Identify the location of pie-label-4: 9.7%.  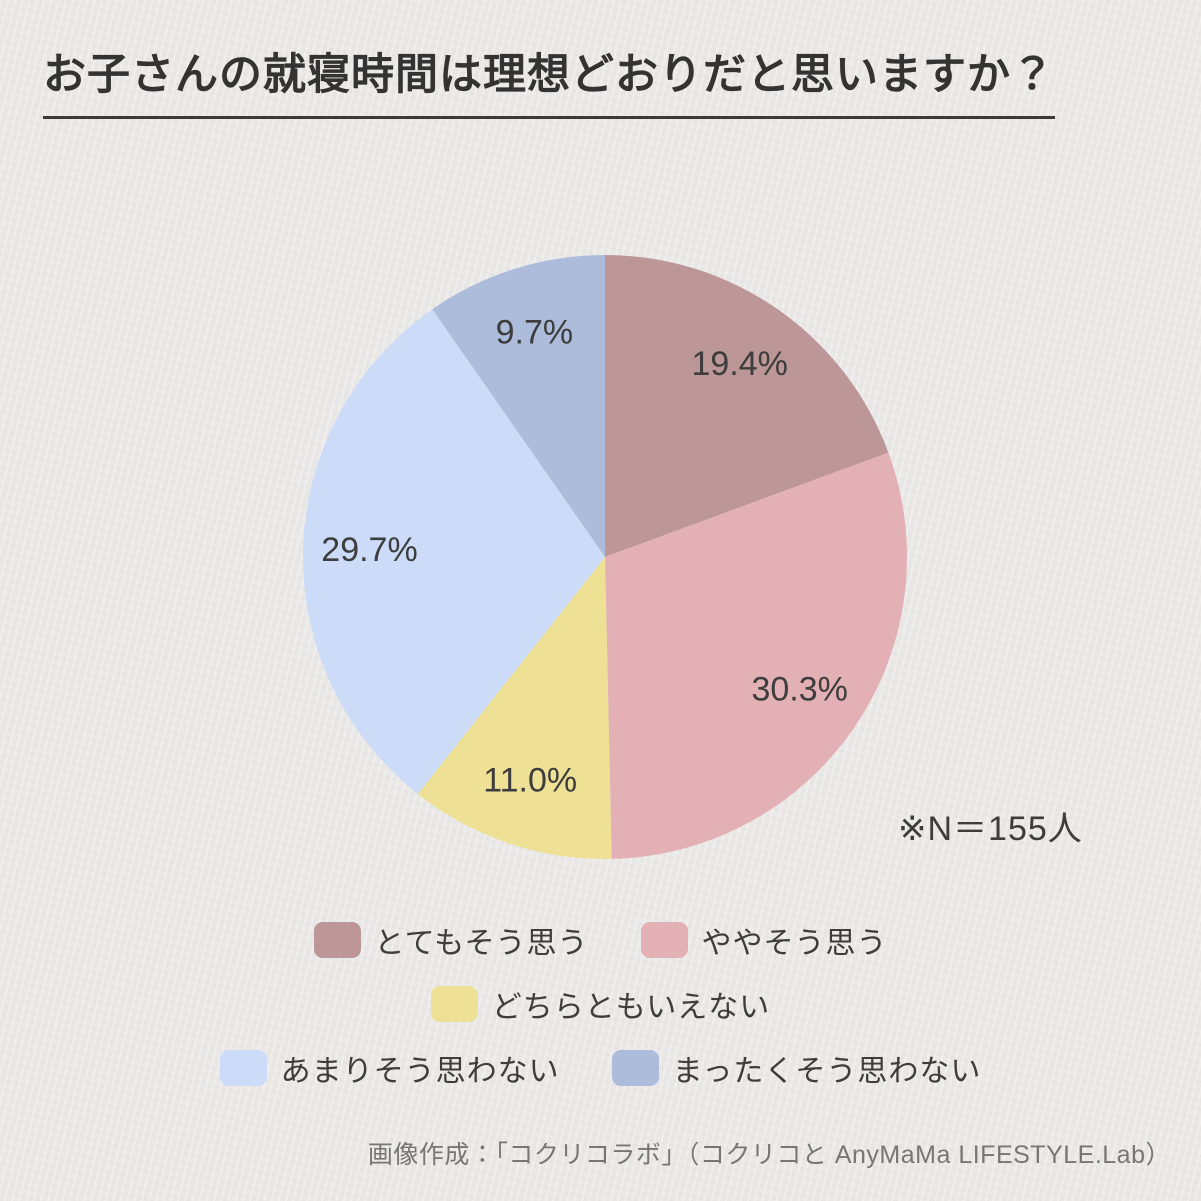
(535, 332).